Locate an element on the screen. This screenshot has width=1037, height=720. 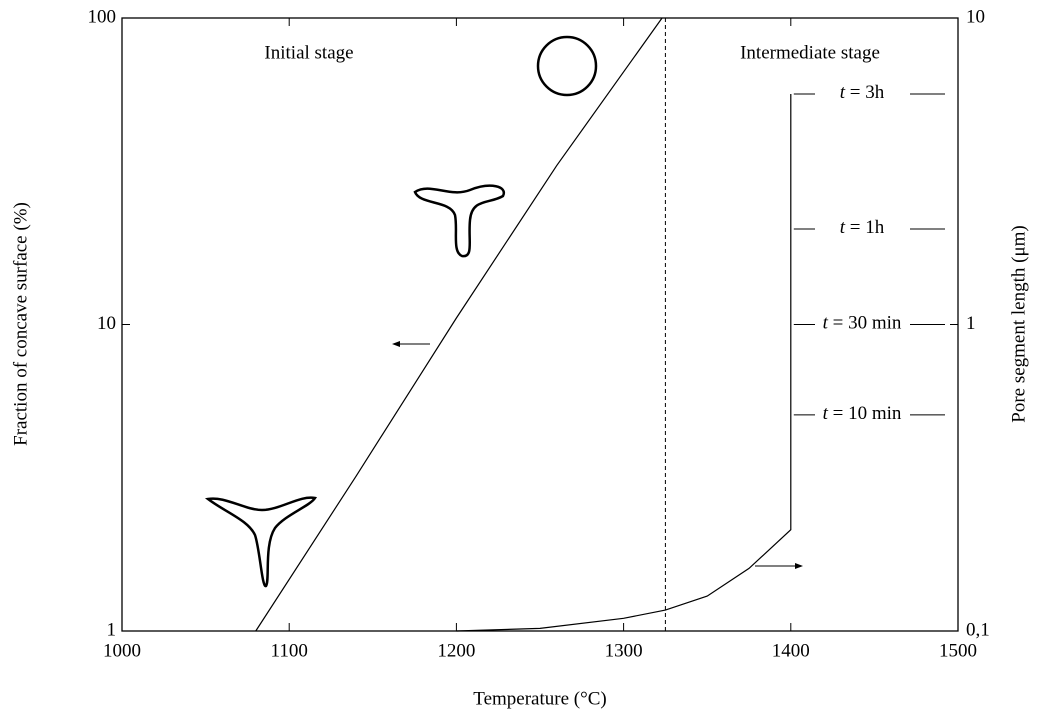
x-tick-label: 1100 is located at coordinates (289, 650).